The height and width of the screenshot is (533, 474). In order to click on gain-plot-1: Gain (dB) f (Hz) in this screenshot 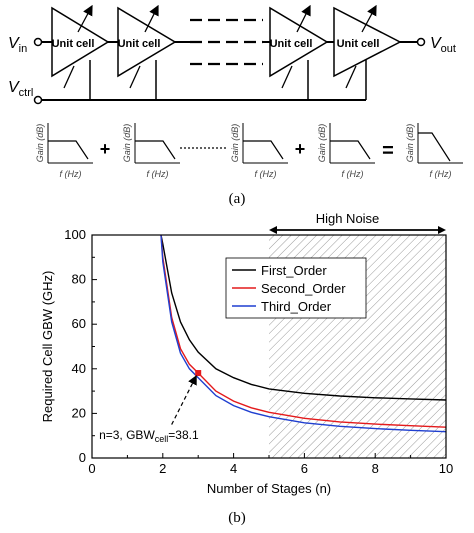, I will do `click(64, 151)`.